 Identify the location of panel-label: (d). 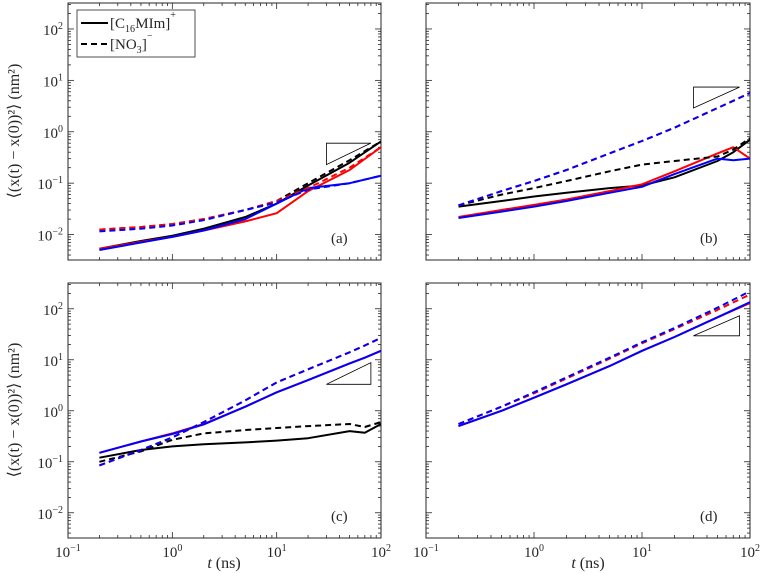
(709, 517).